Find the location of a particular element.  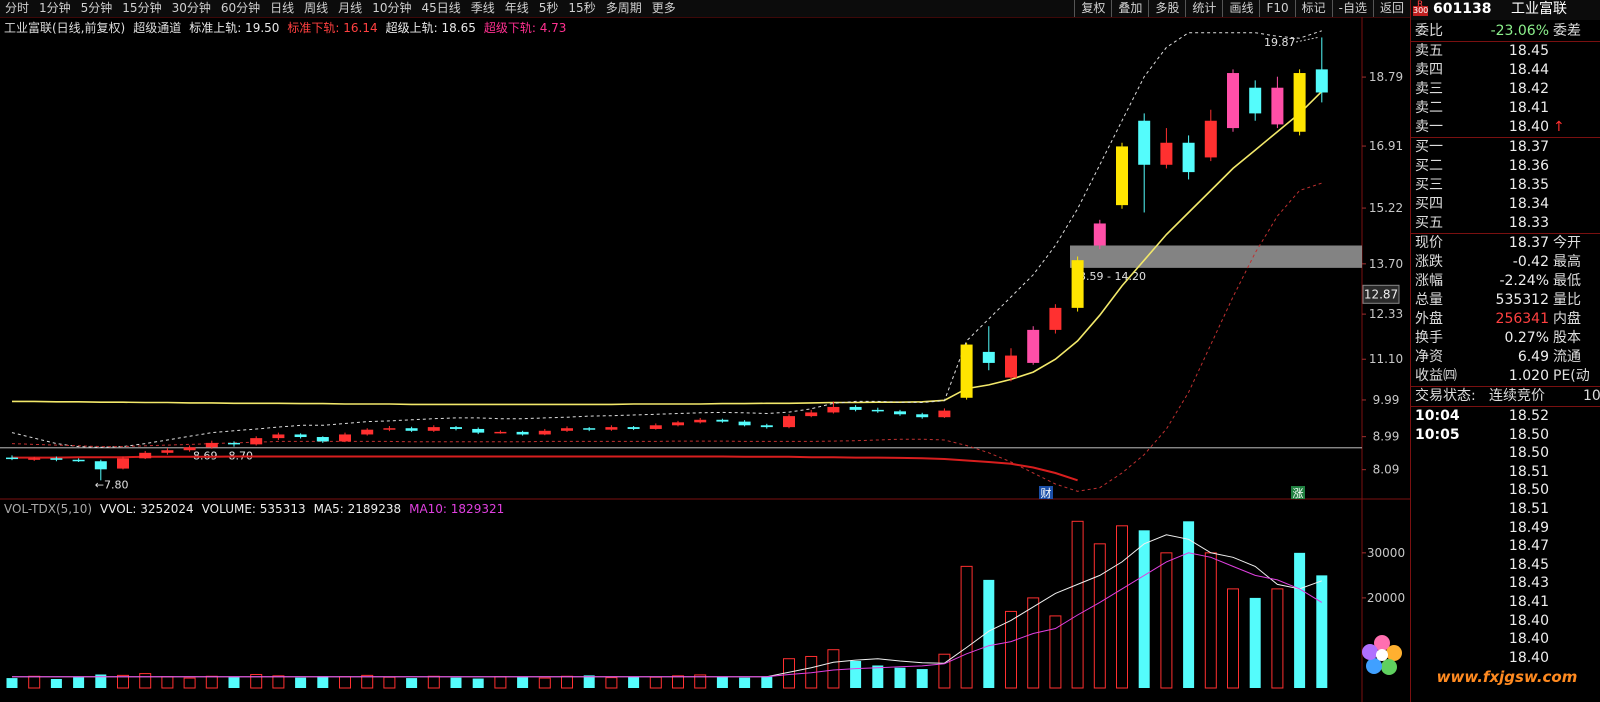

stat-row: 换手 0.27% 股本 is located at coordinates (1505, 338).